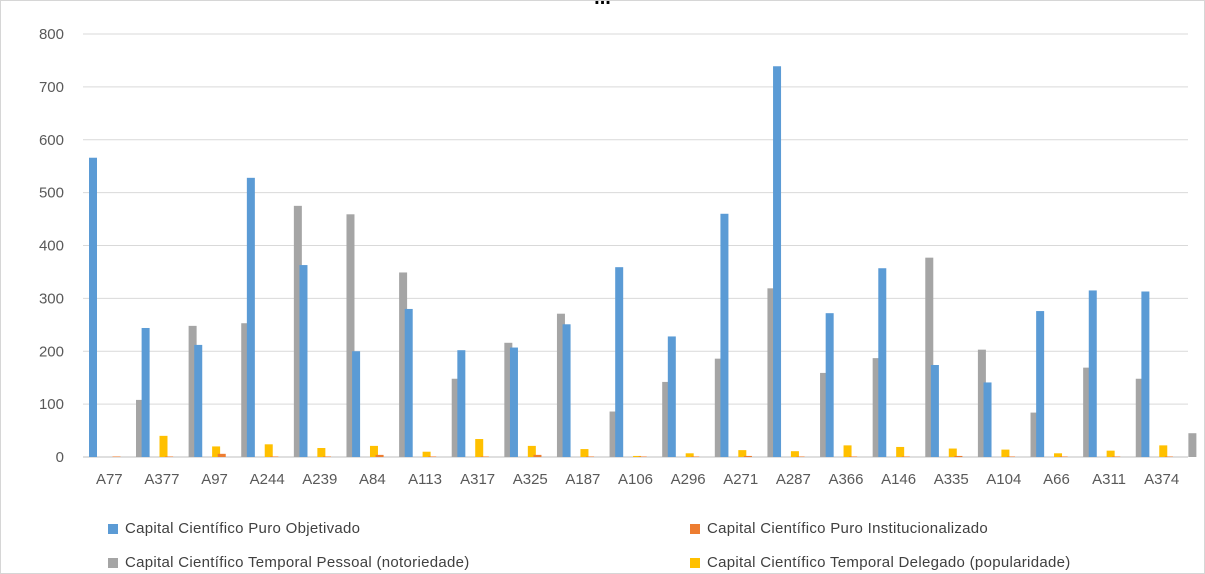  What do you see at coordinates (214, 479) in the screenshot?
I see `x-tick-label: A97` at bounding box center [214, 479].